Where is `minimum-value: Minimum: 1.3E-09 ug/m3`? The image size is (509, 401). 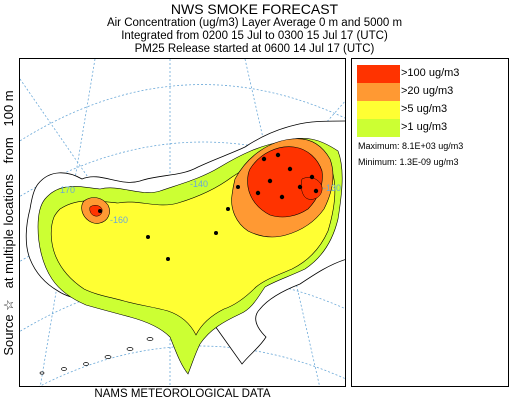
minimum-value: Minimum: 1.3E-09 ug/m3 is located at coordinates (408, 162).